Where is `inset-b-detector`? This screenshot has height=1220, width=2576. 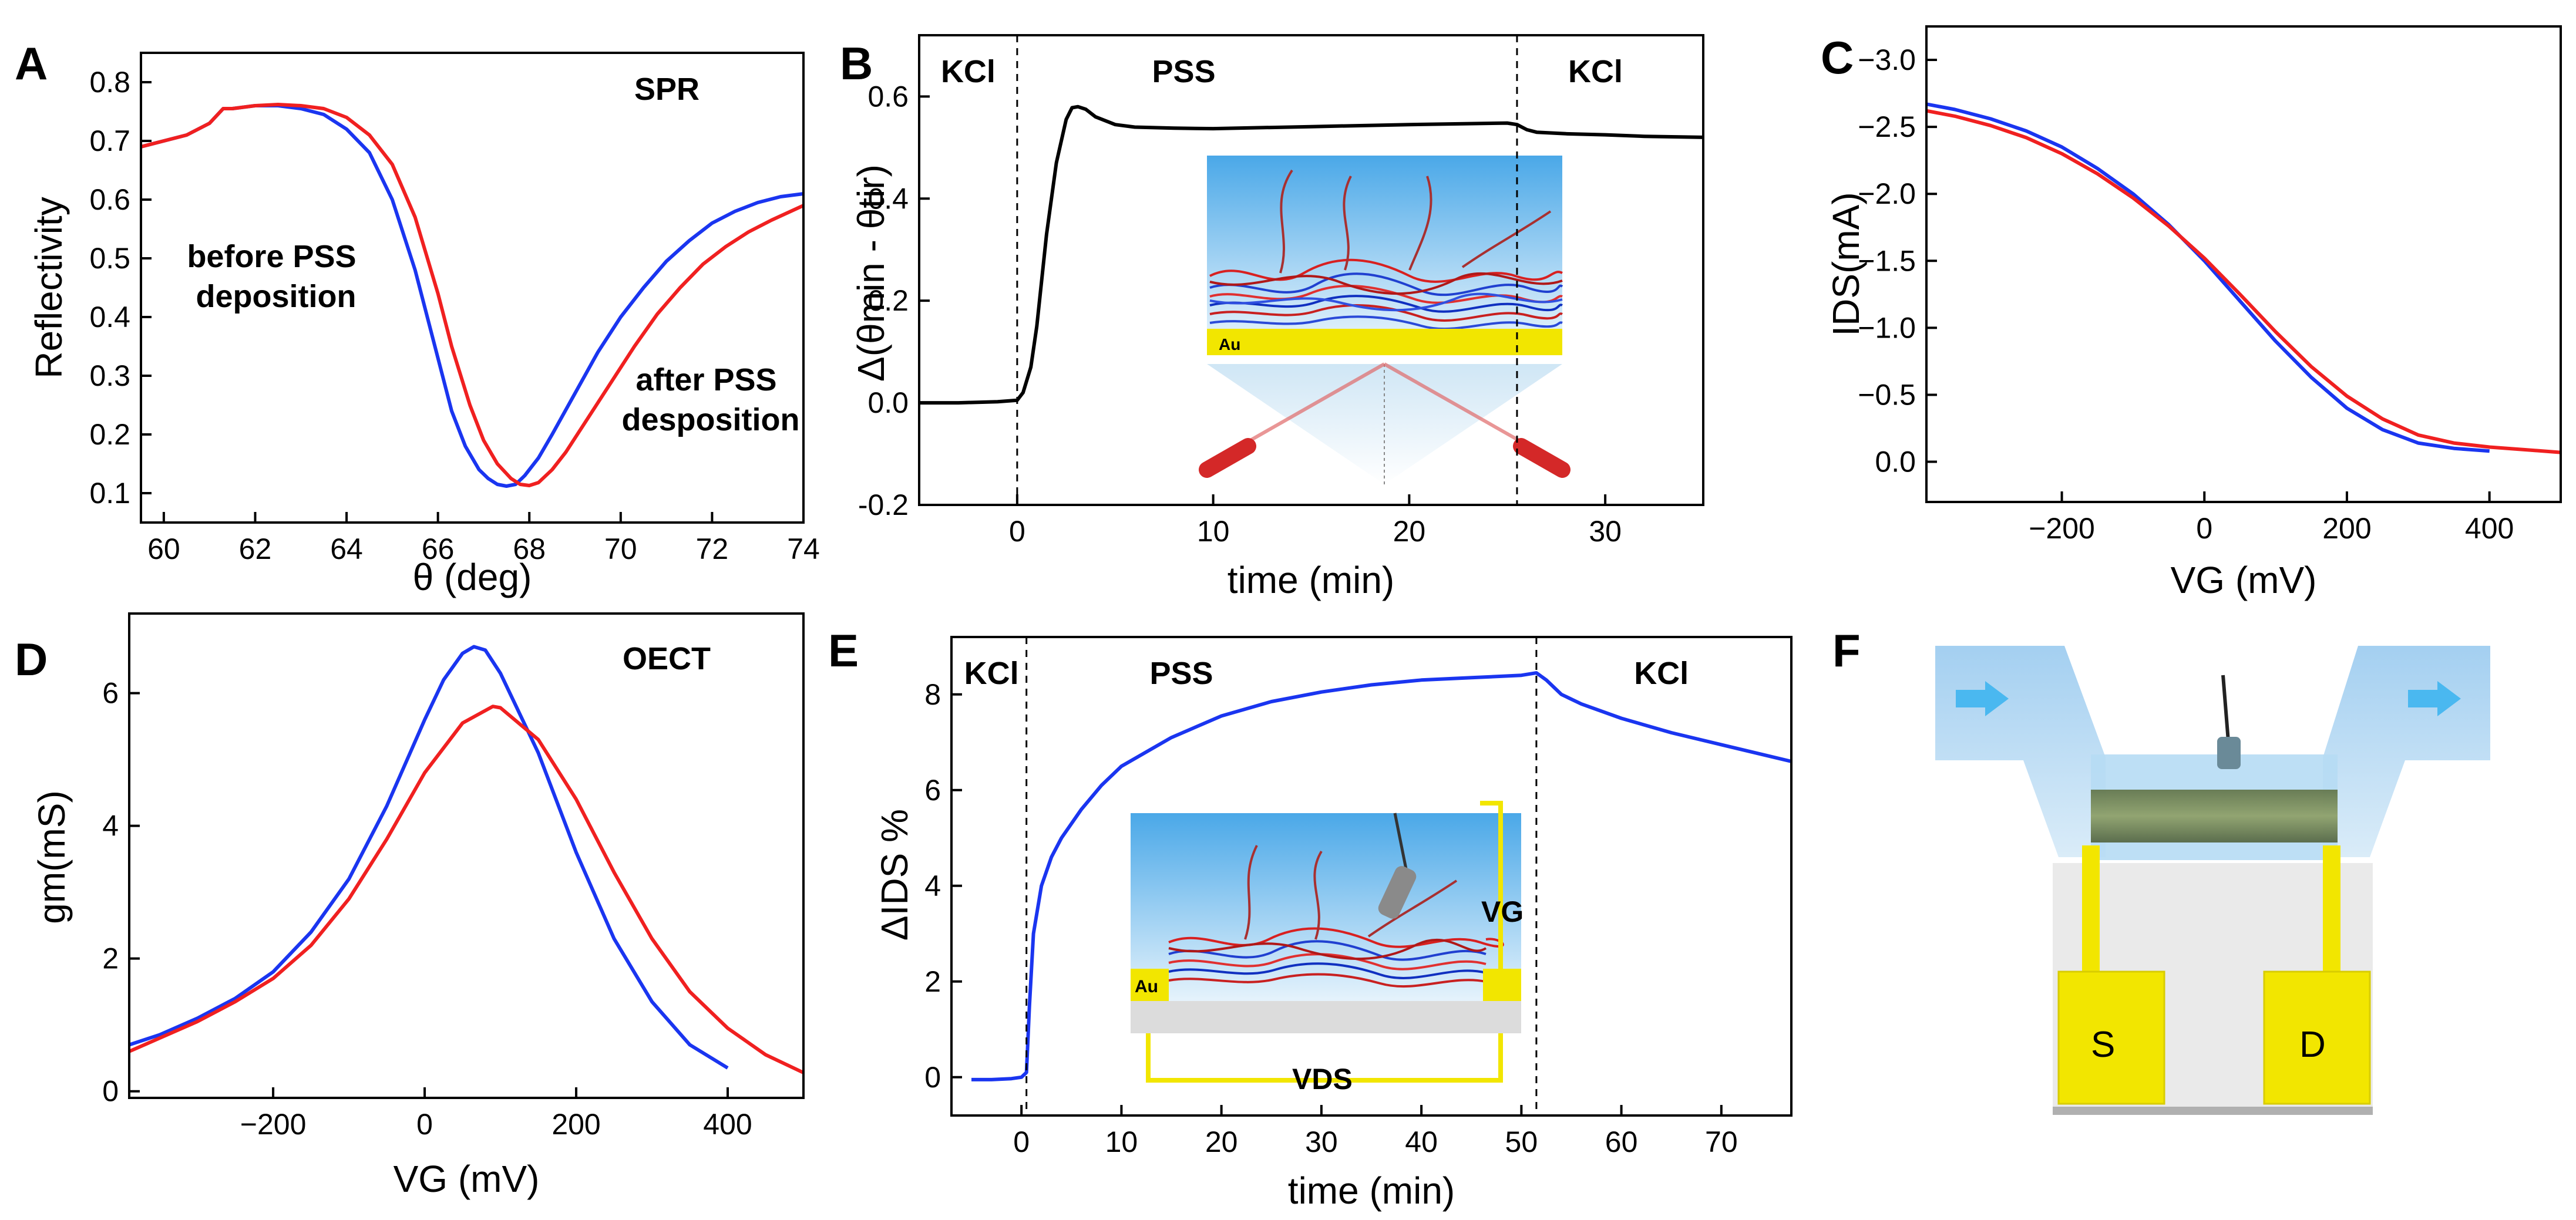 inset-b-detector is located at coordinates (1542, 458).